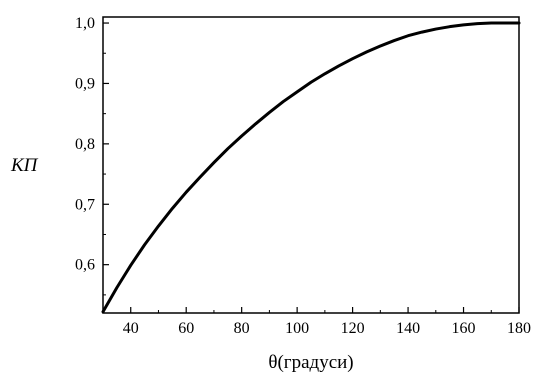 Image resolution: width=539 pixels, height=381 pixels. I want to click on y-tick-label: 0,8, so click(85, 144).